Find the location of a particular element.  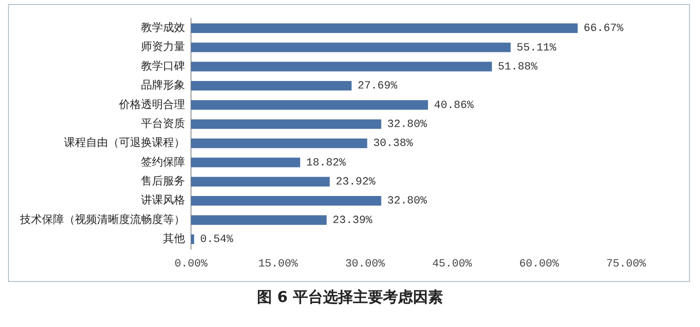

x-tick-label: 45.00% is located at coordinates (452, 264).